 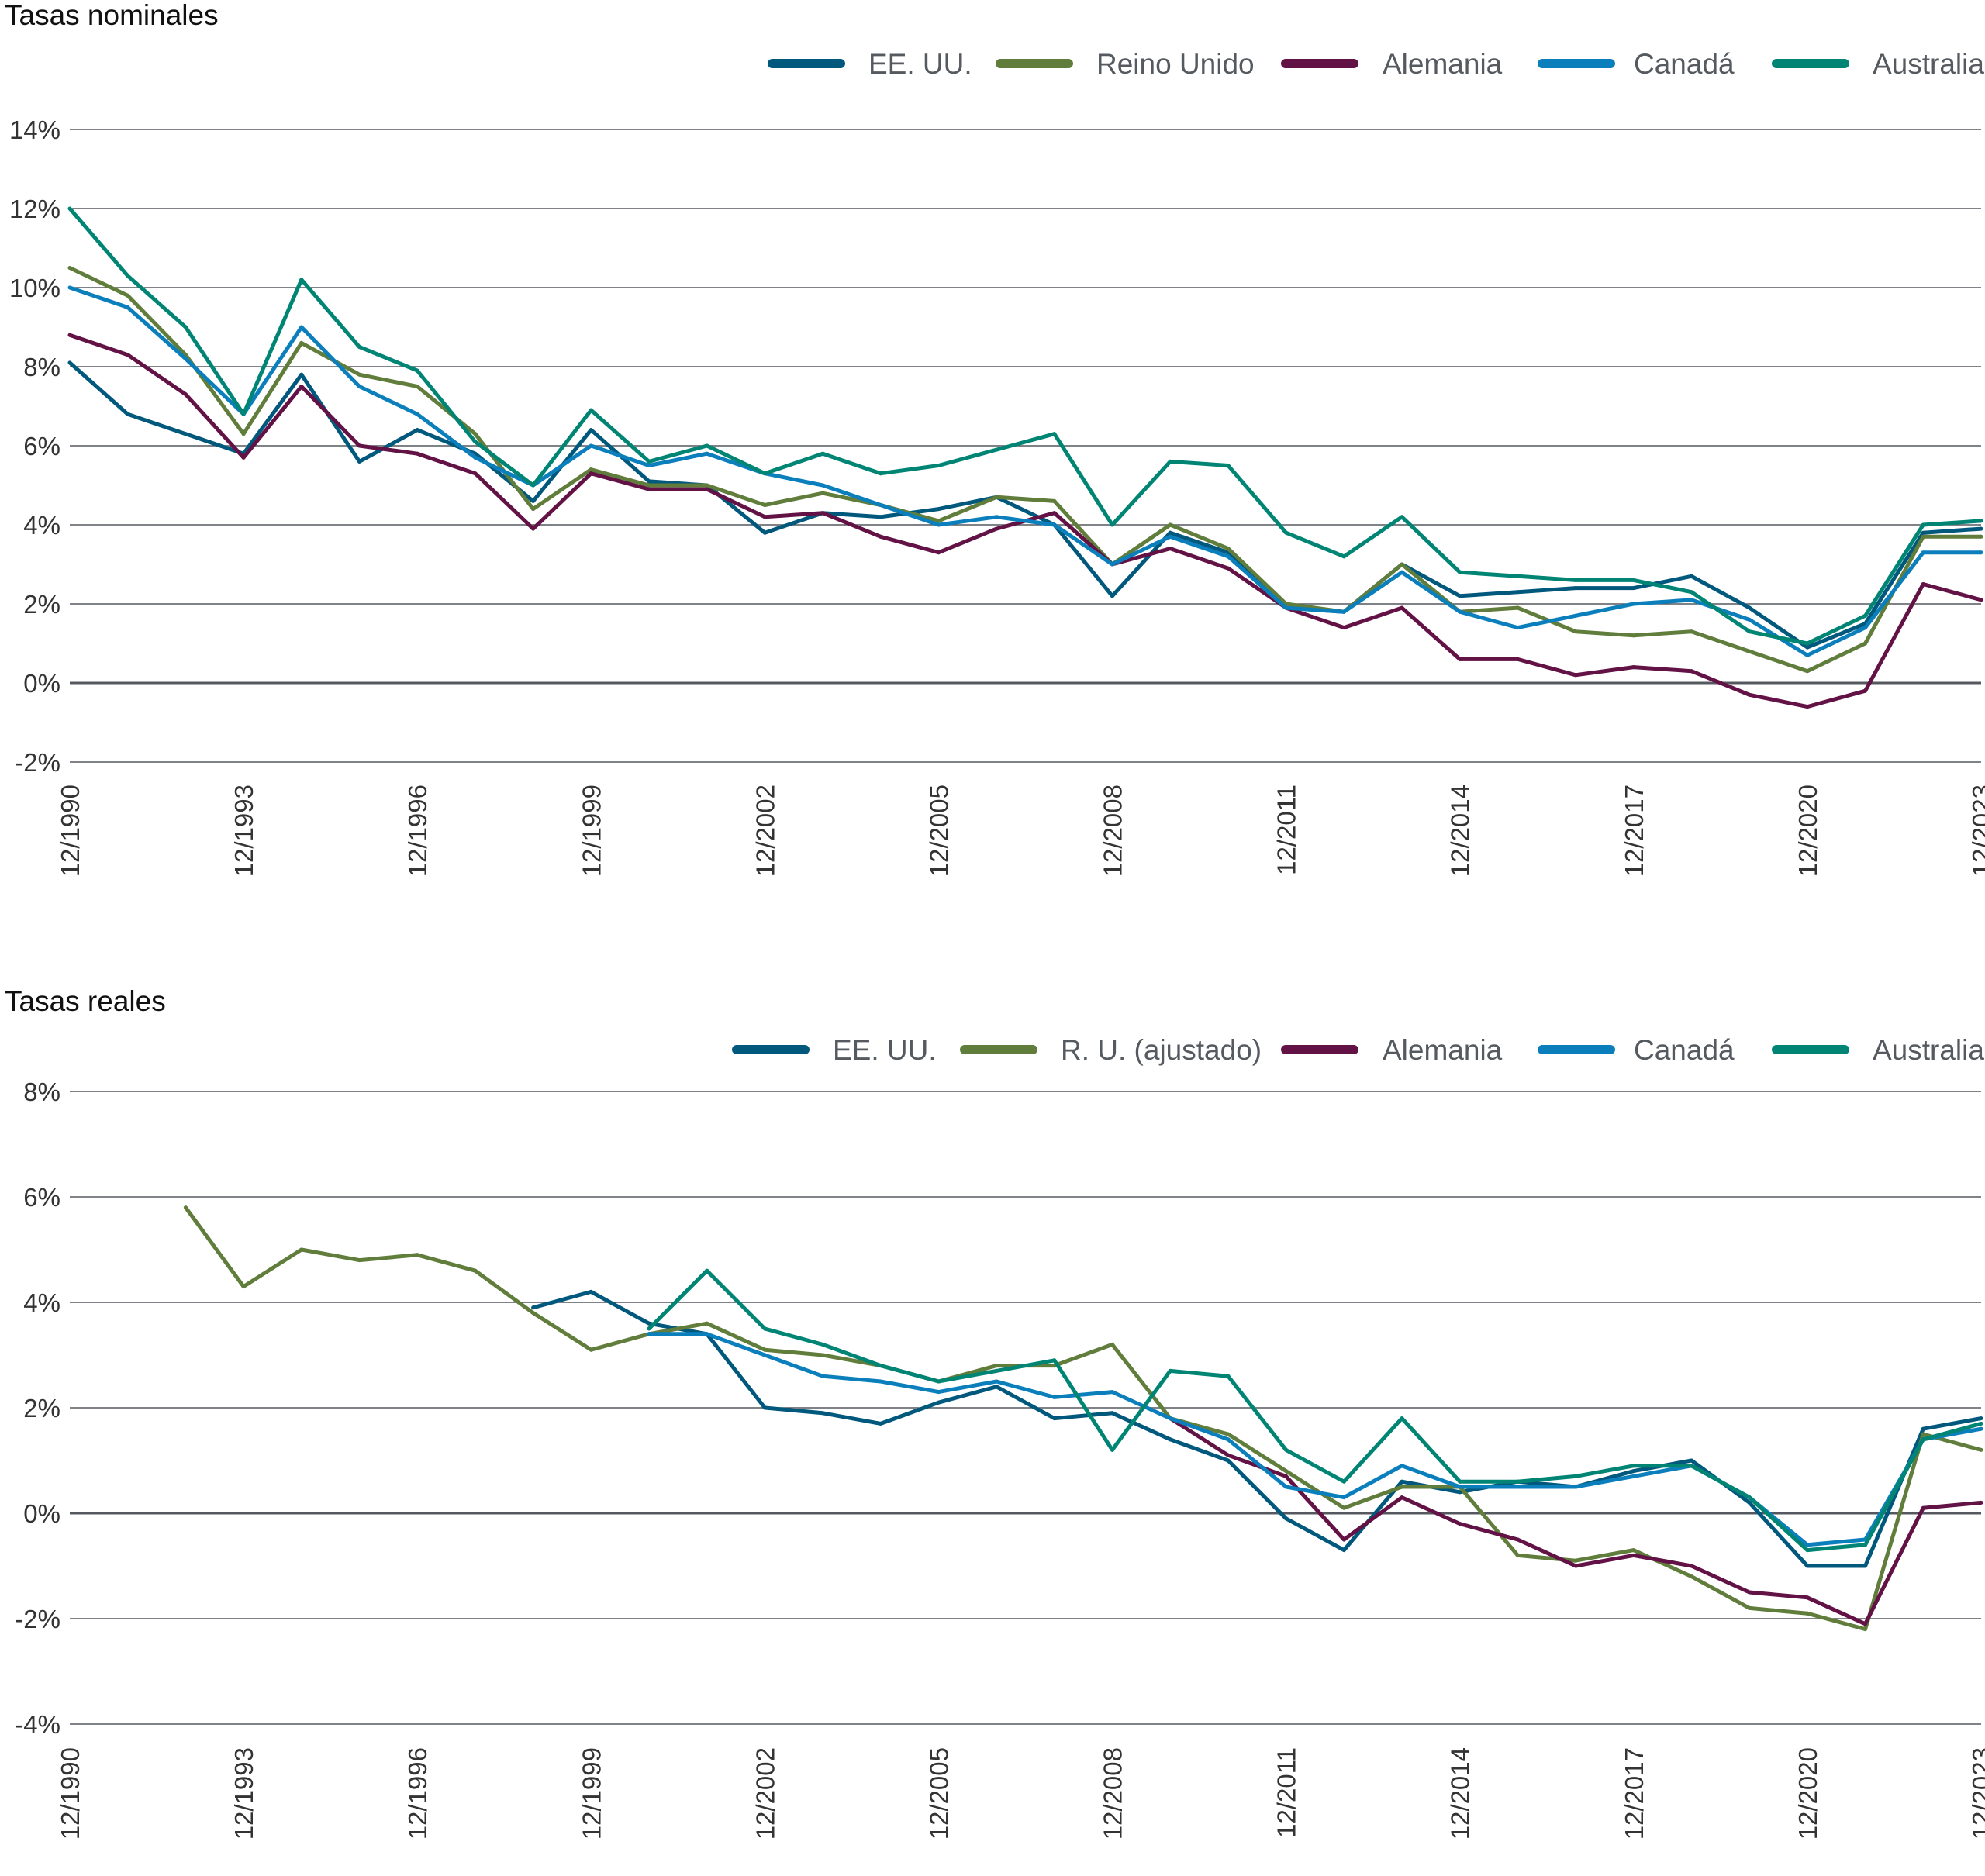 What do you see at coordinates (41, 683) in the screenshot?
I see `y-tick-label: 0%` at bounding box center [41, 683].